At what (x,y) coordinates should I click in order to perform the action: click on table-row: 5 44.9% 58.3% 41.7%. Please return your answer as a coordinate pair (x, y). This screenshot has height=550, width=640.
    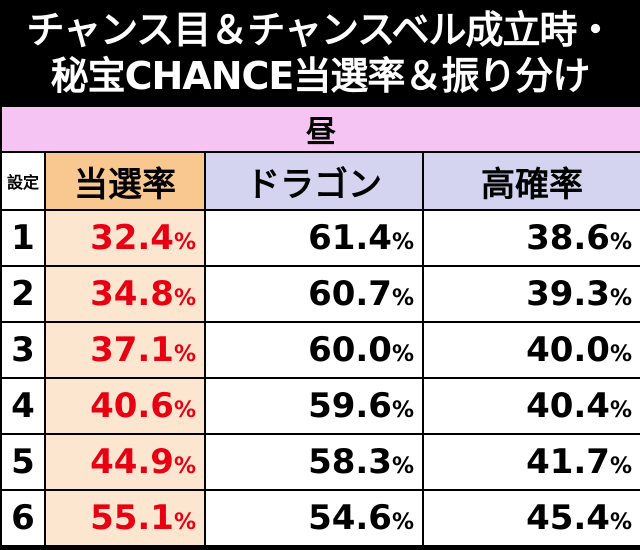
    Looking at the image, I should click on (320, 462).